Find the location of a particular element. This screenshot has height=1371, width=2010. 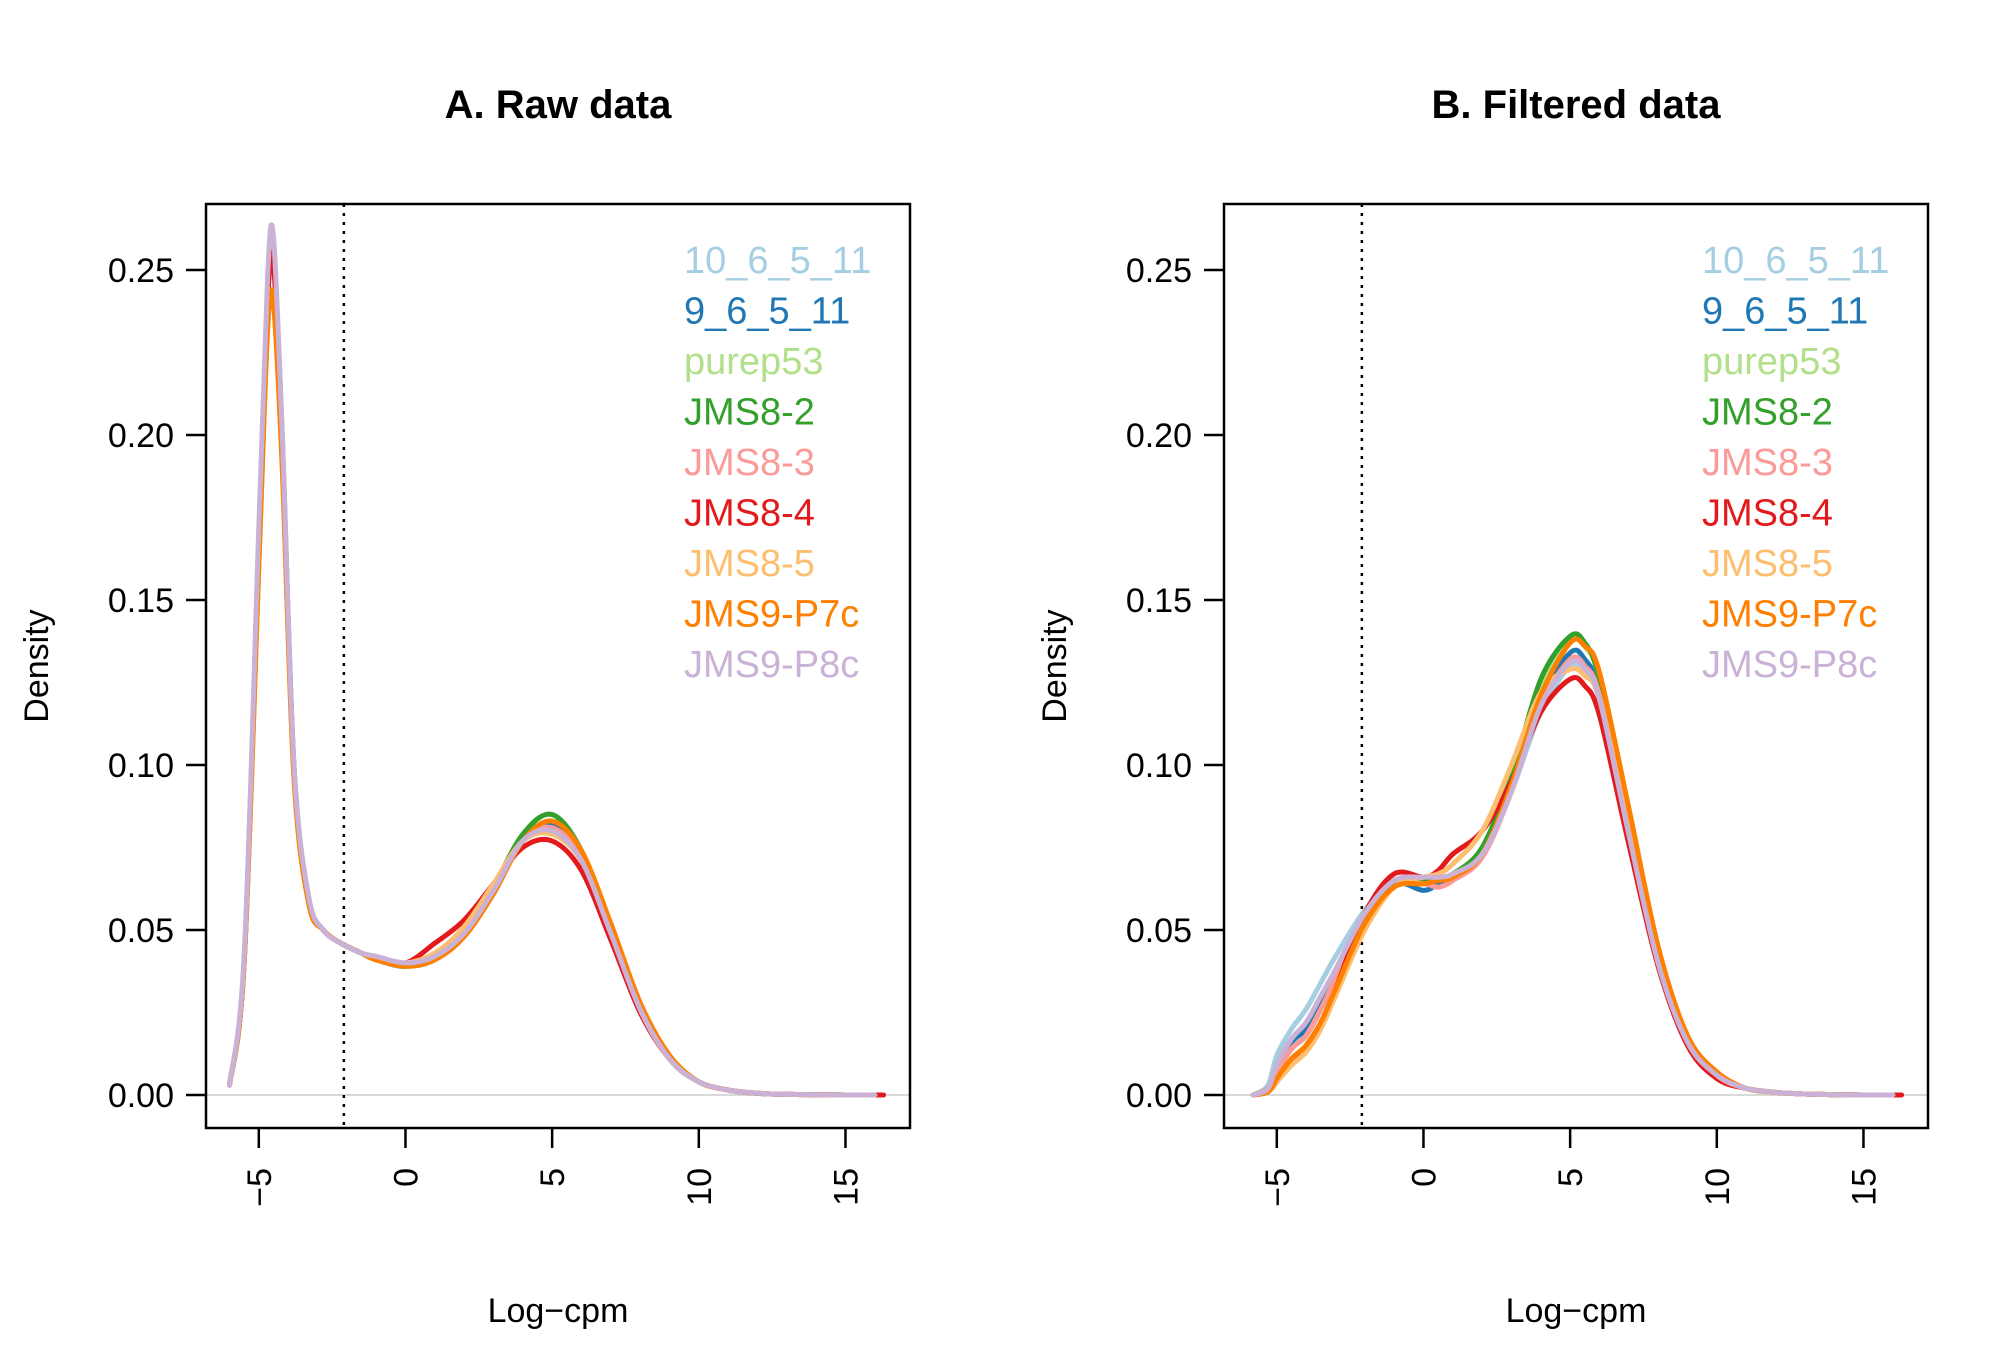

series-line-jms9-p8c is located at coordinates (1573, 877).